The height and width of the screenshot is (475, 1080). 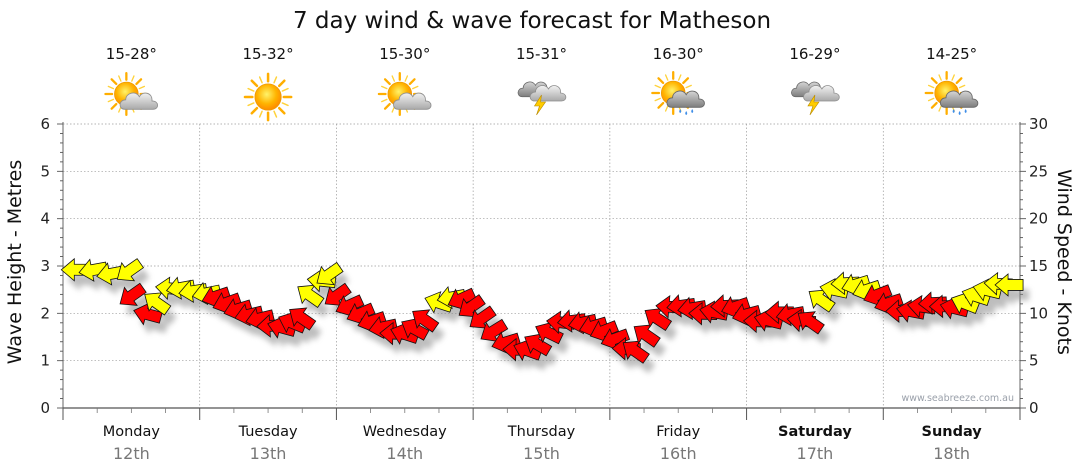 I want to click on wind-speed-axis: 0 5 10 15 20 25 30, so click(x=1034, y=266).